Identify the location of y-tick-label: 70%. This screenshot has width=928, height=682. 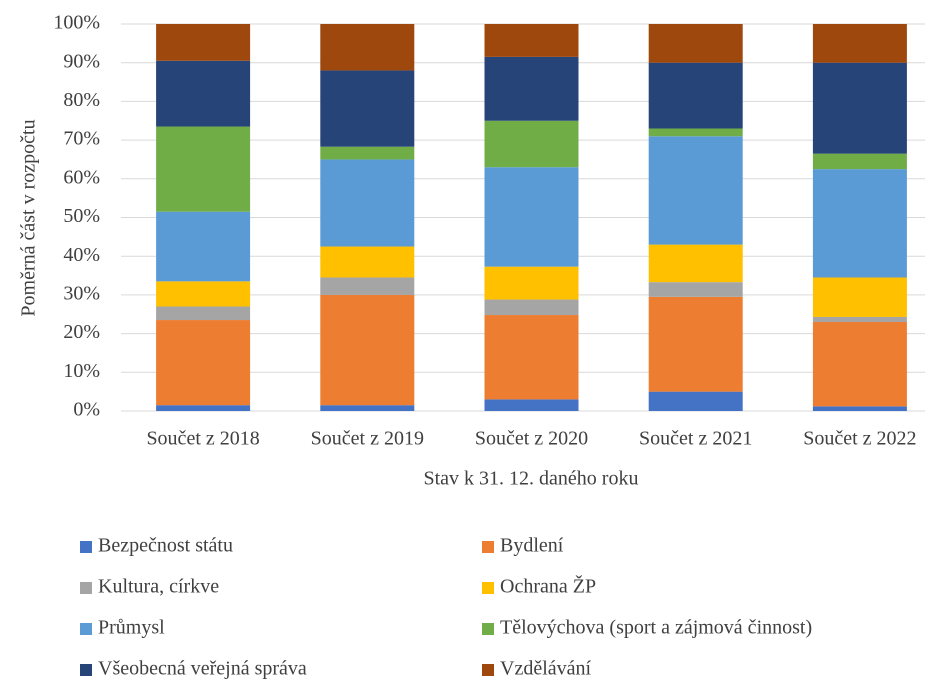
(81, 139).